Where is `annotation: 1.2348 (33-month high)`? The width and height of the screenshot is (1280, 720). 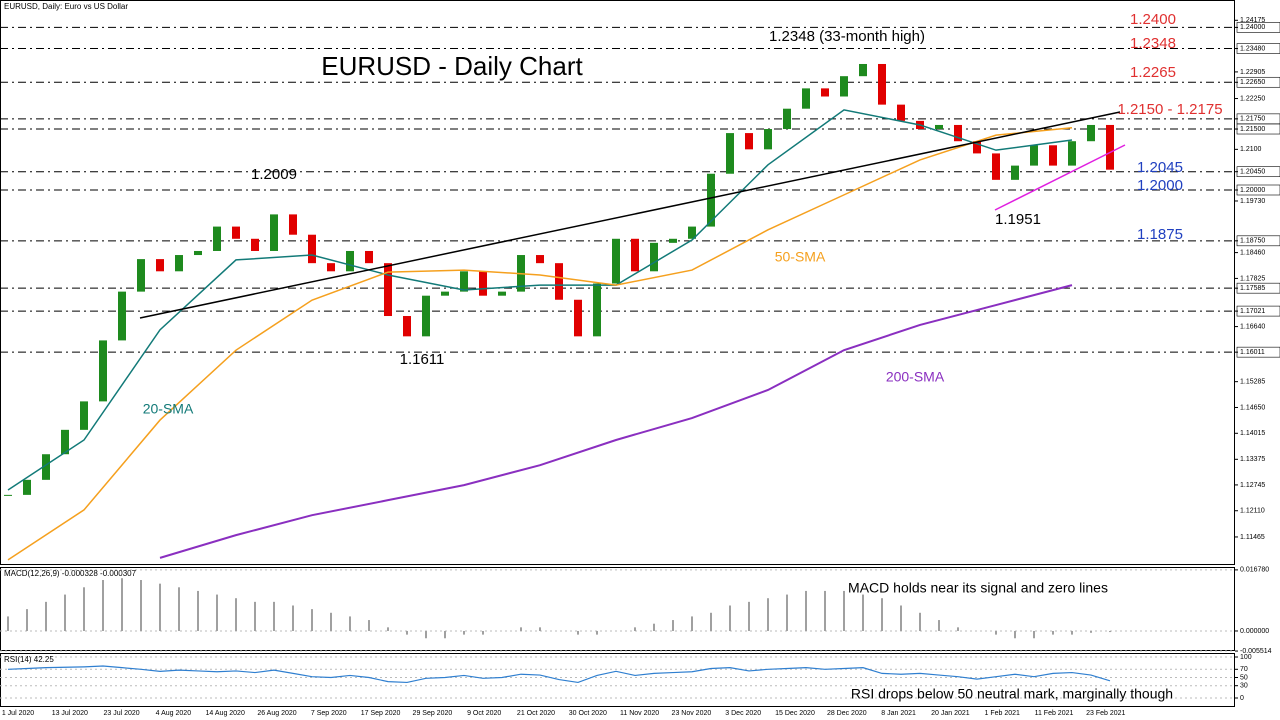 annotation: 1.2348 (33-month high) is located at coordinates (847, 36).